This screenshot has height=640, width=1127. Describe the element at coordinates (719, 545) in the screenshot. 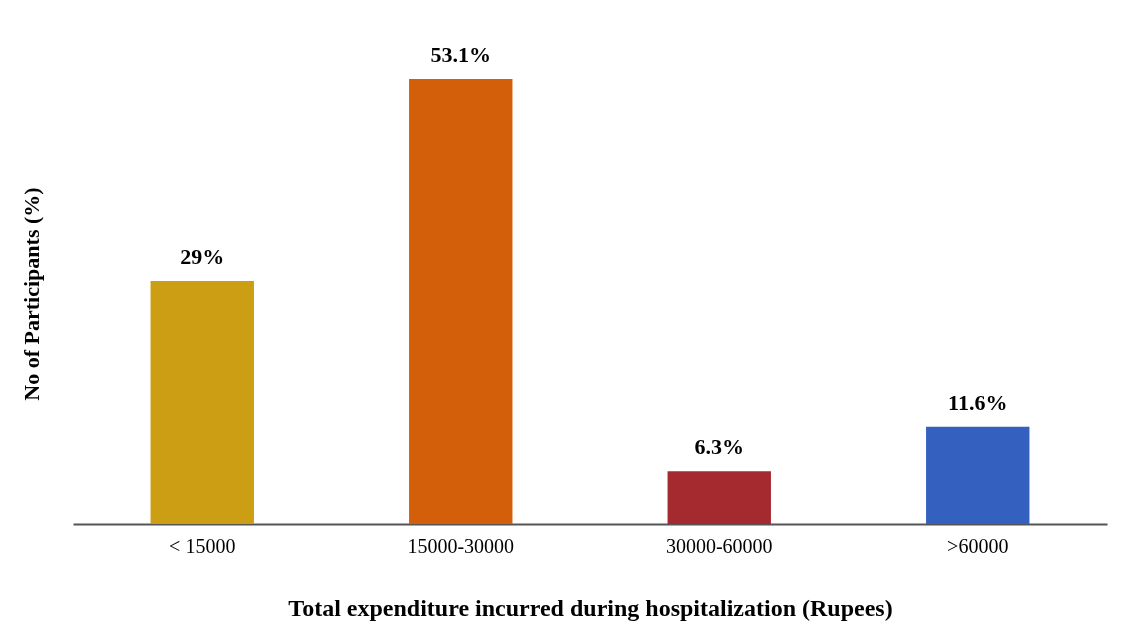

I see `x-tick-label: 30000-60000` at that location.